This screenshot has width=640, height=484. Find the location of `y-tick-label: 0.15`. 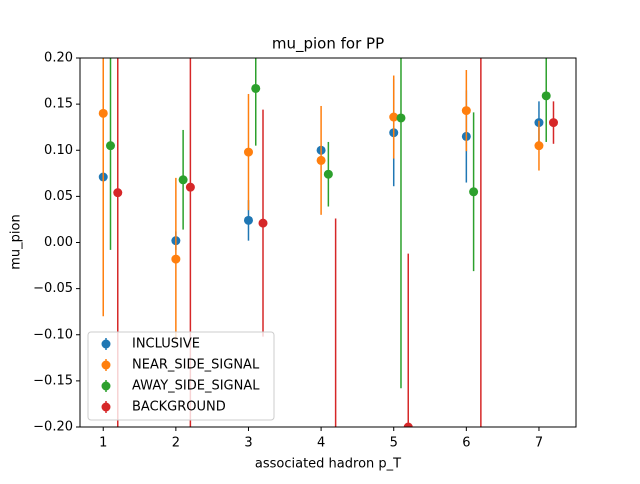

y-tick-label: 0.15 is located at coordinates (58, 104).